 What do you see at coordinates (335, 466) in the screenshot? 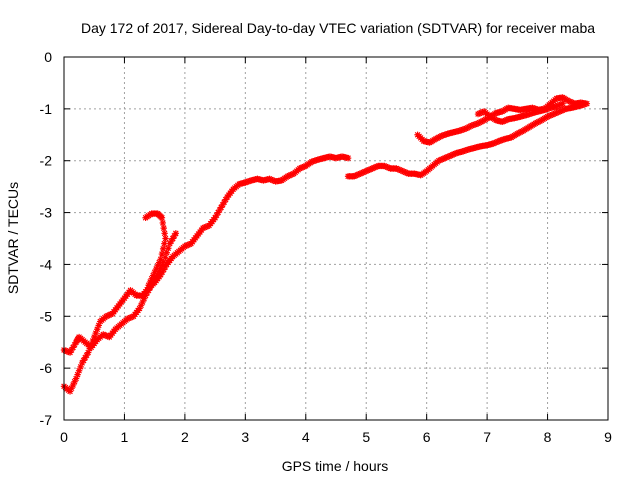
I see `x-axis-label: GPS time / hours` at bounding box center [335, 466].